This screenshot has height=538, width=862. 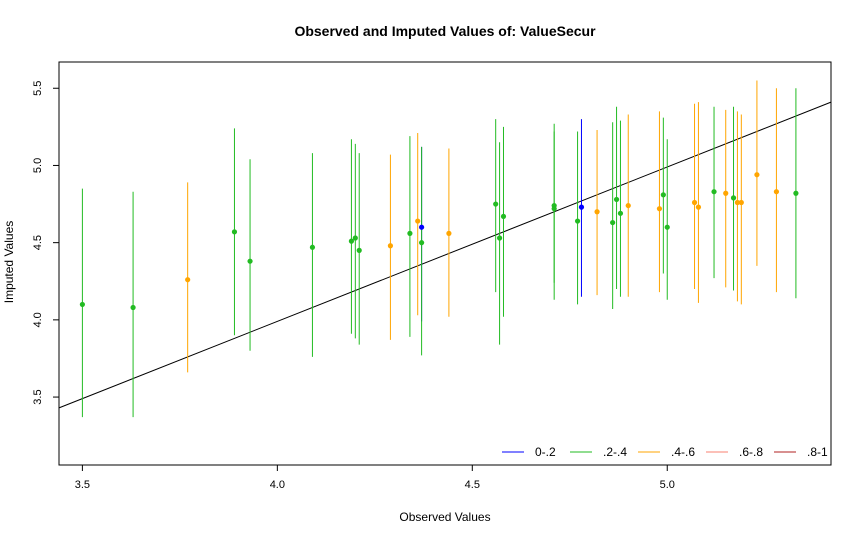 I want to click on y-axis: 3.5 4.0 4.5 5.0 5.5, so click(x=45, y=243).